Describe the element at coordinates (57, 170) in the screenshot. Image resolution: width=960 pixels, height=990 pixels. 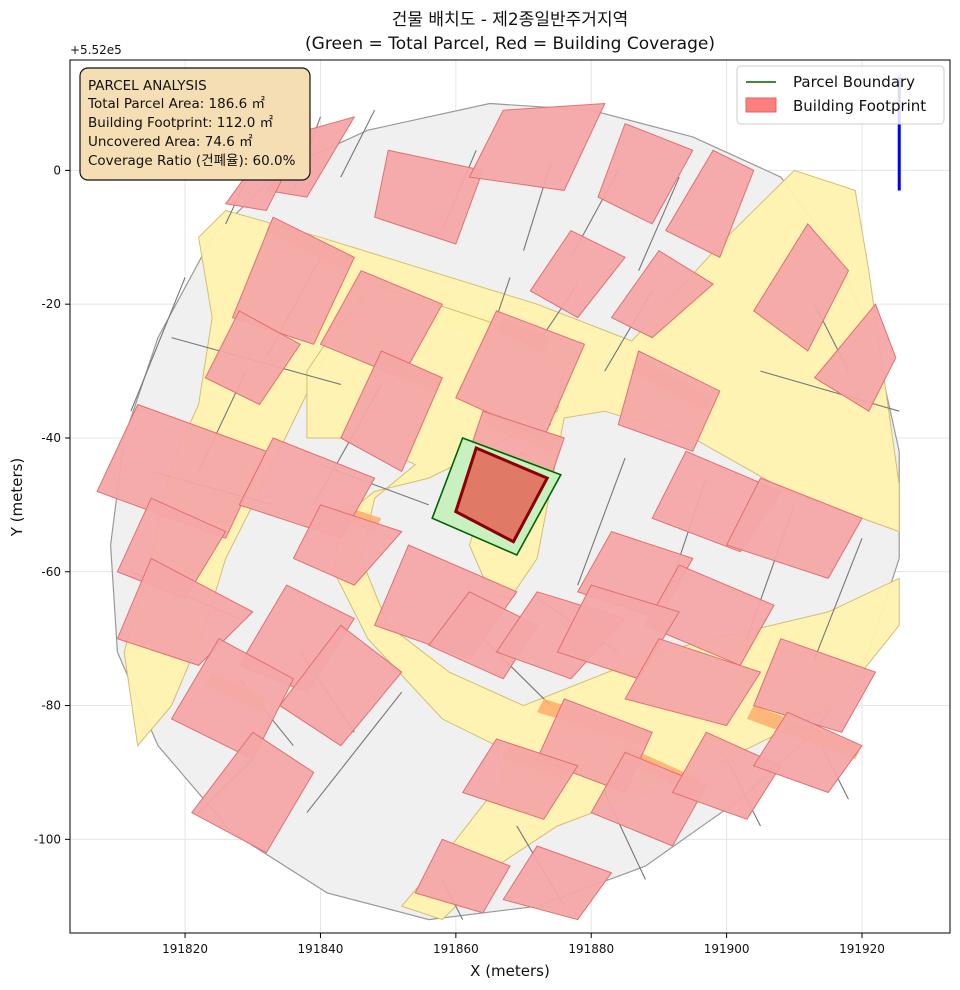
I see `y-tick-label-0: 0` at that location.